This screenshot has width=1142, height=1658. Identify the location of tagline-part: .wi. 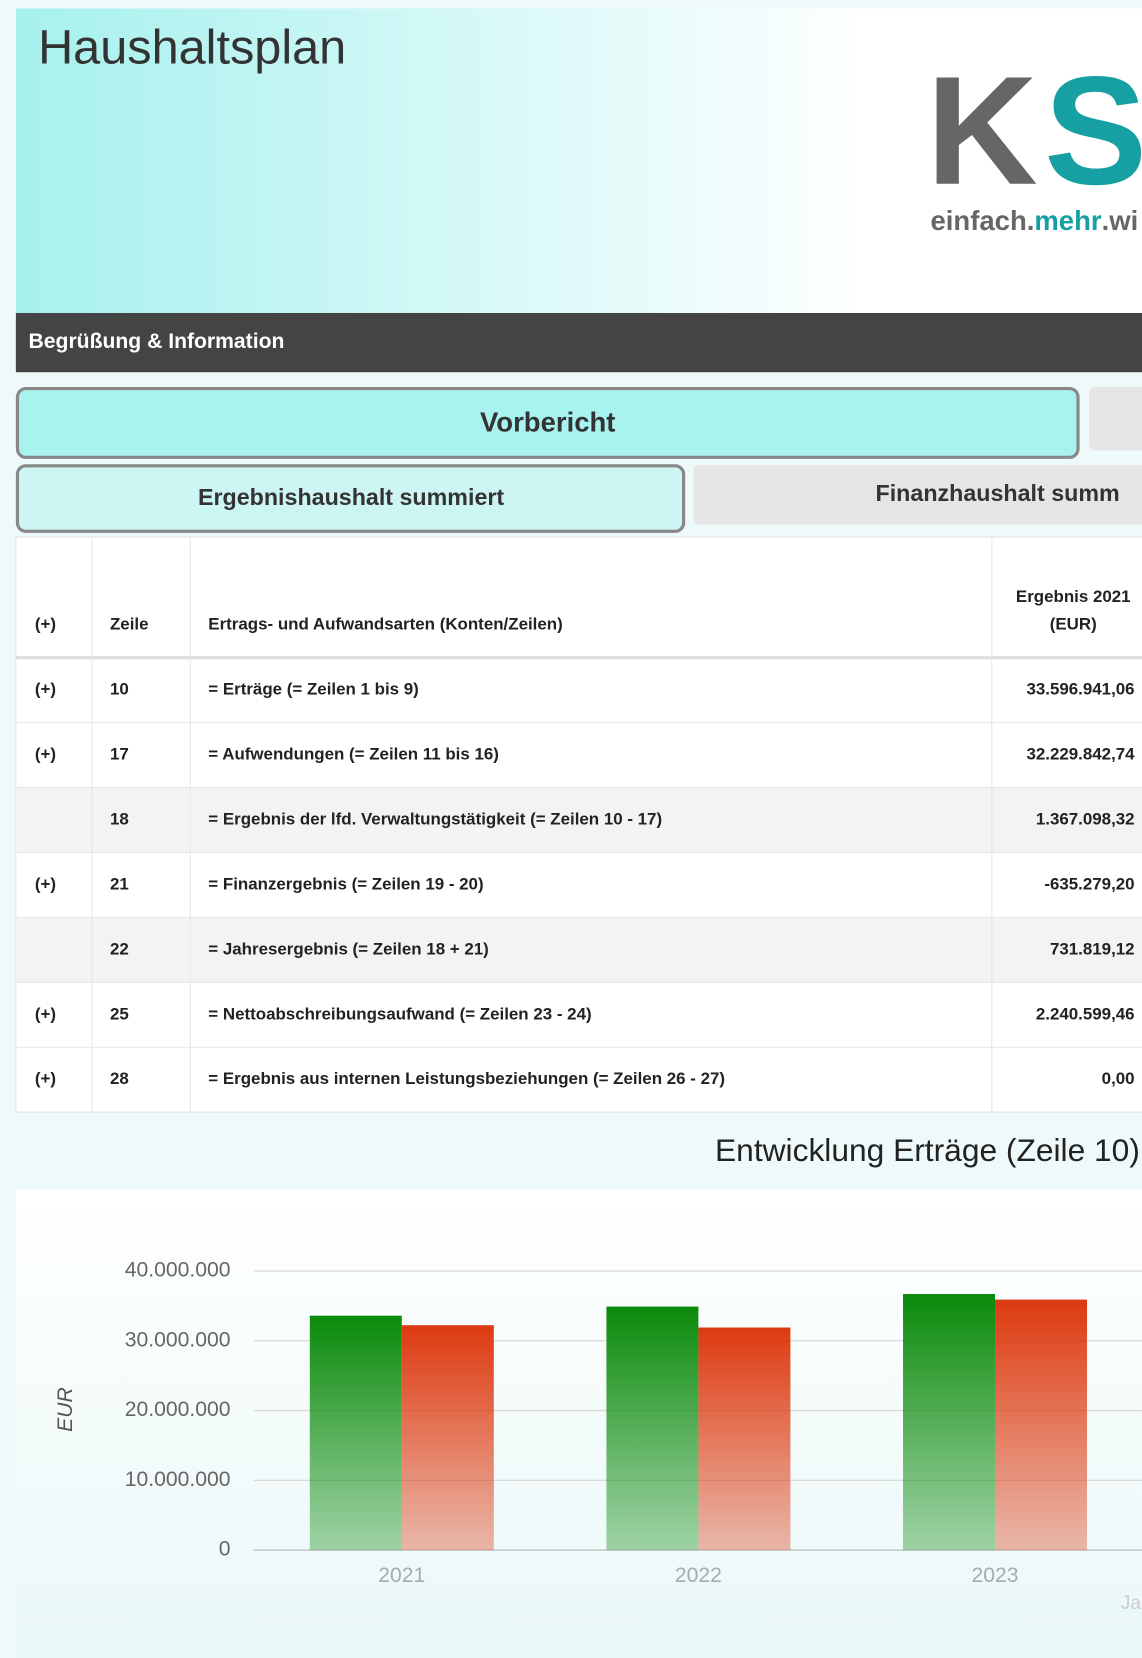
(1120, 220).